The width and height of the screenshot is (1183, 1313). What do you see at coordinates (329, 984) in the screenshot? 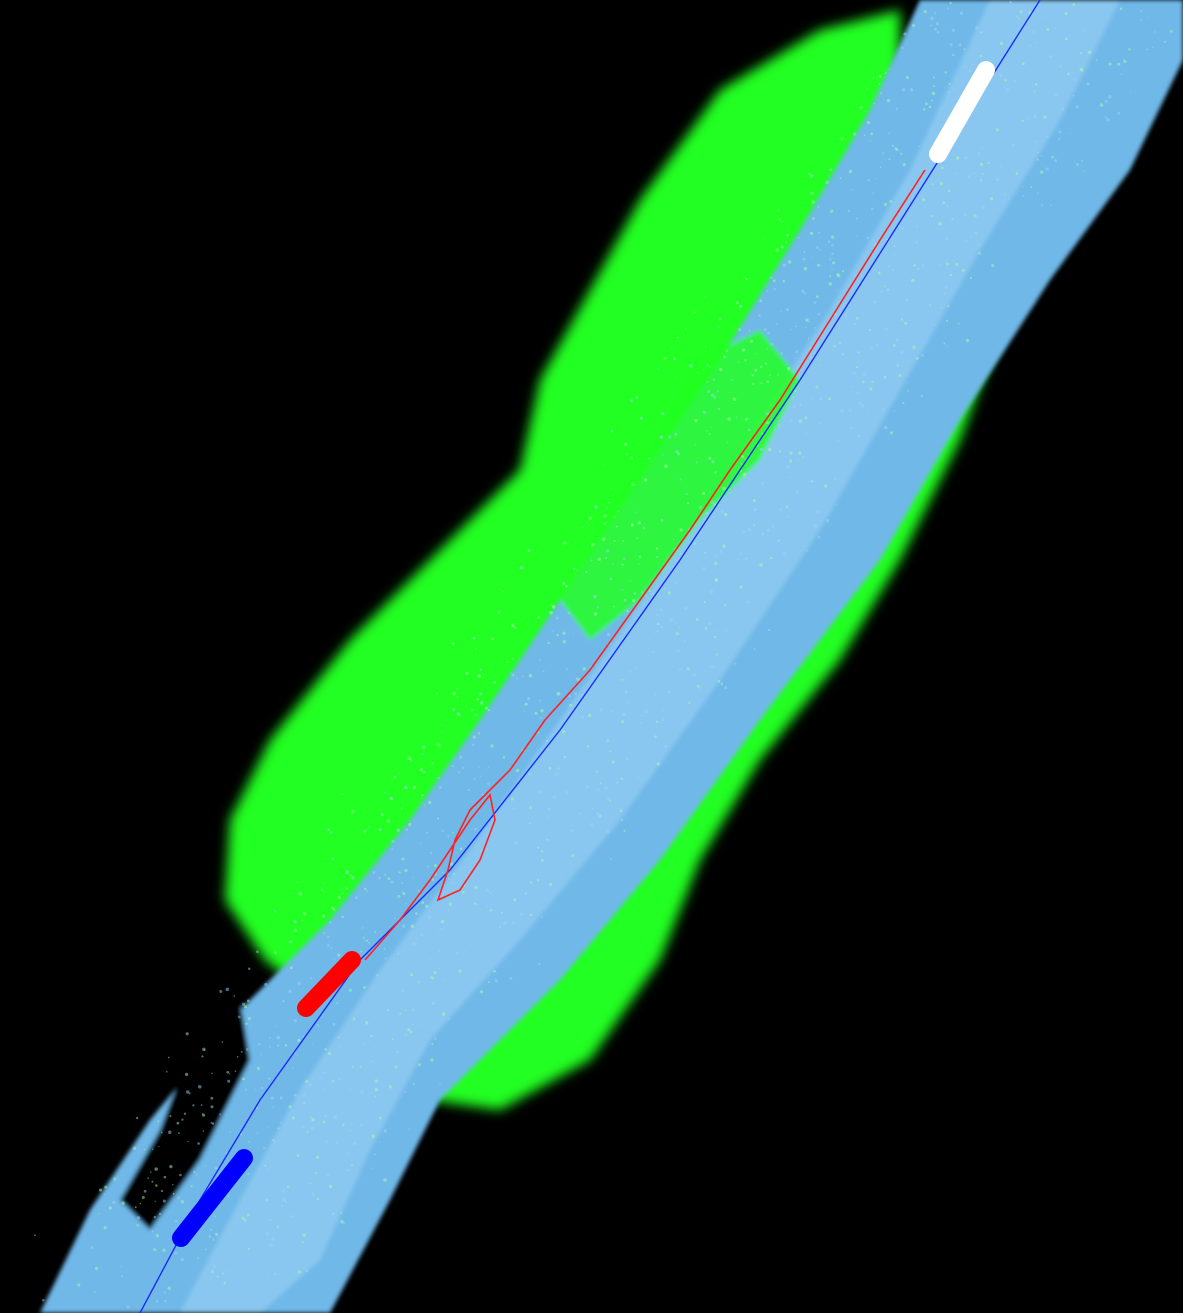
I see `current-marker` at bounding box center [329, 984].